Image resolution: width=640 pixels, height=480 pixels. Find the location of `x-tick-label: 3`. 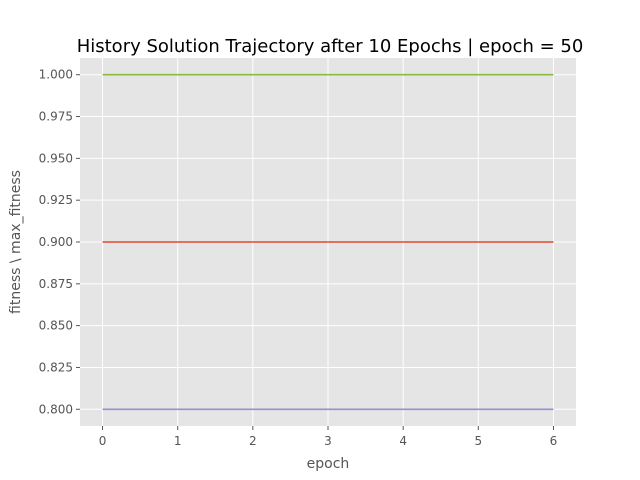

x-tick-label: 3 is located at coordinates (328, 441).